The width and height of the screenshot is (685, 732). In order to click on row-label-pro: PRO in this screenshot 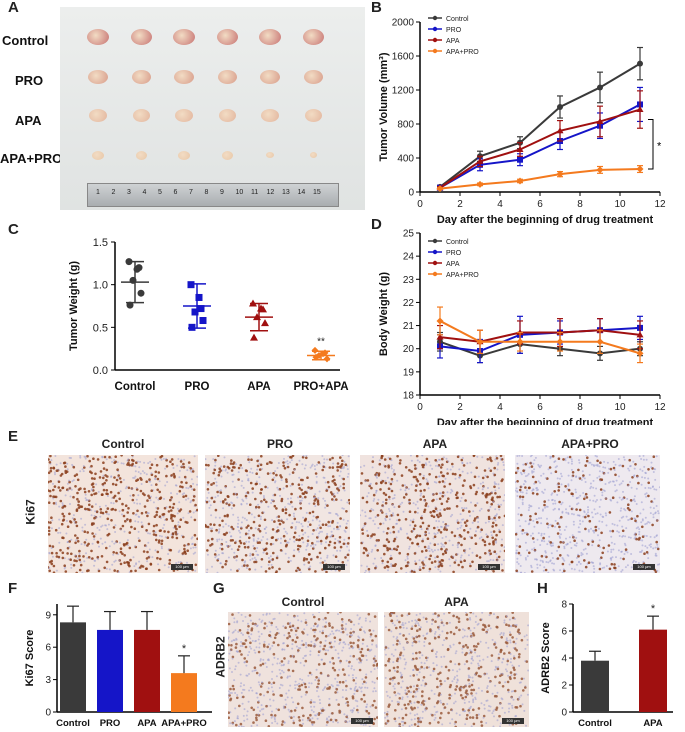, I will do `click(29, 80)`.